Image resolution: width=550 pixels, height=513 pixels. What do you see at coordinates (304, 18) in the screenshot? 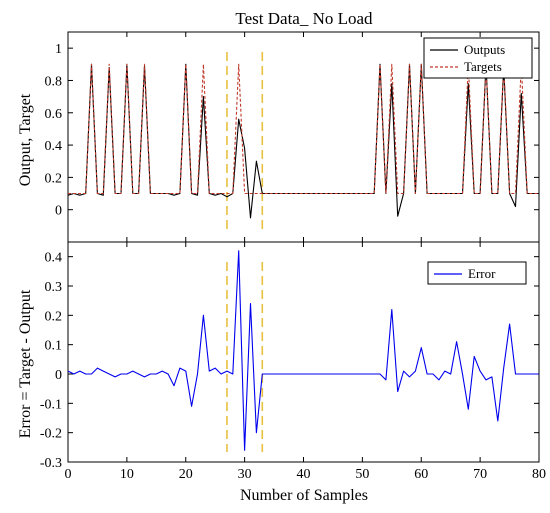
I see `chart-title: Test Data_ No Load` at bounding box center [304, 18].